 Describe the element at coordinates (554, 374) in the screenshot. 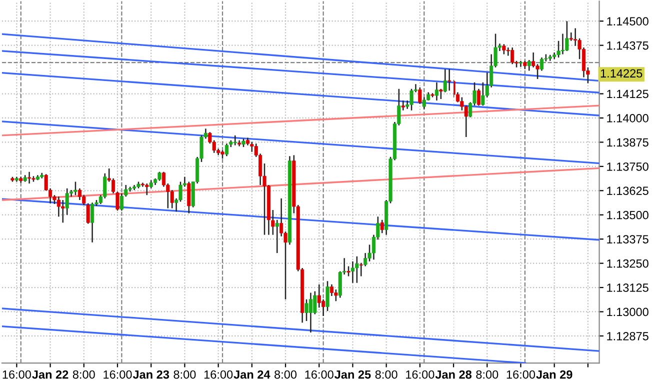

I see `x-tick-label: Jan 29` at that location.